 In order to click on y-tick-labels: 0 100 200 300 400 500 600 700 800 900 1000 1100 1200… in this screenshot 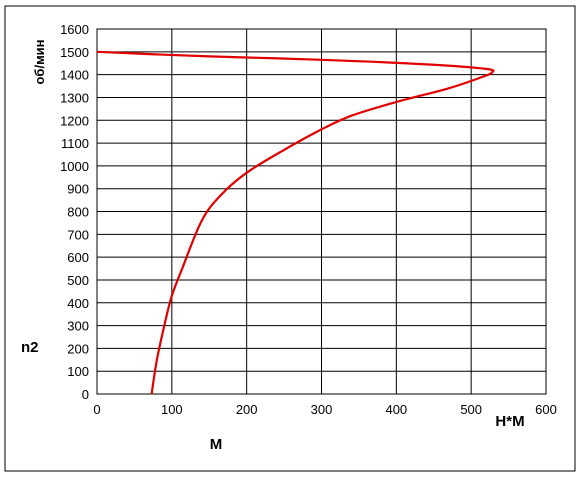, I will do `click(74, 212)`.